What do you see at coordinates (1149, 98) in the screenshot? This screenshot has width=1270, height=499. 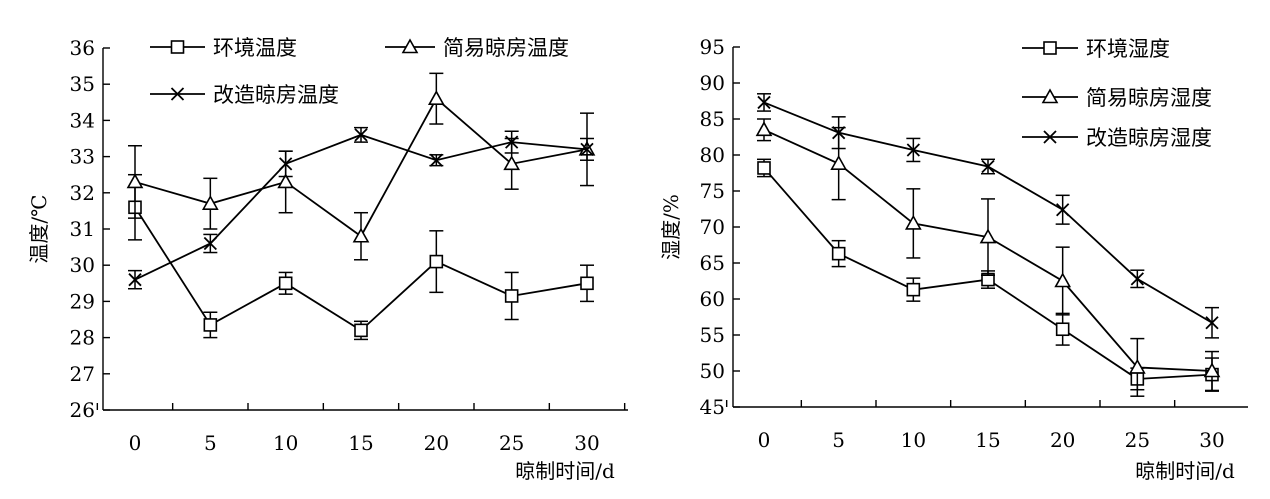 I see `legend-label: 简易晾房湿度` at bounding box center [1149, 98].